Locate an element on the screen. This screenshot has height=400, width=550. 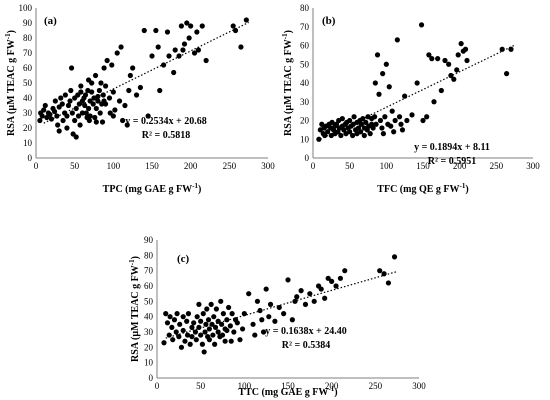
x-tick-label: 150 is located at coordinates (152, 166).